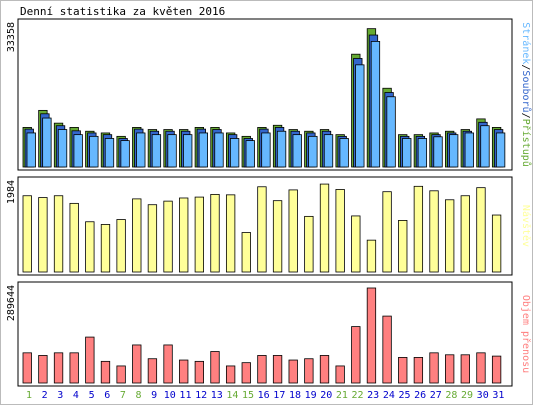 This screenshot has width=533, height=410. I want to click on legend-item: Objem přenosu, so click(526, 334).